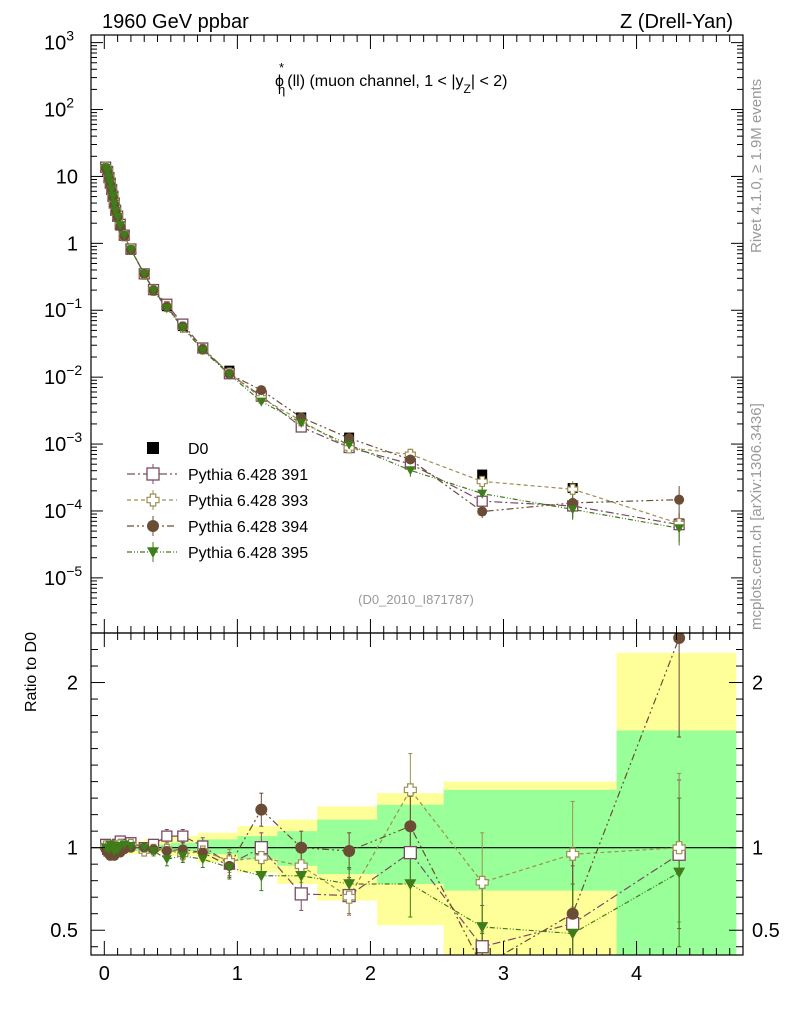 The image size is (786, 1029). I want to click on main-ytick-base-7: 10, so click(55, 111).